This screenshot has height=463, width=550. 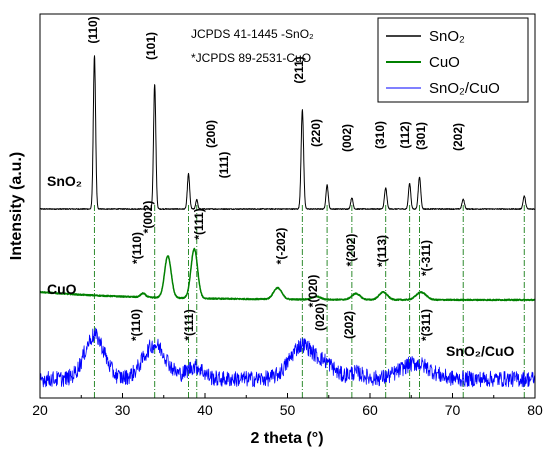 I want to click on series-label-sno2-cuo: SnO₂/CuO, so click(x=480, y=351).